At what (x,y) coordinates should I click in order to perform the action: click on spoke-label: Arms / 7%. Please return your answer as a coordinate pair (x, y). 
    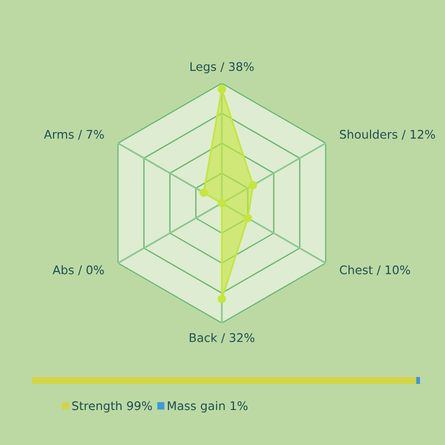
    Looking at the image, I should click on (74, 135).